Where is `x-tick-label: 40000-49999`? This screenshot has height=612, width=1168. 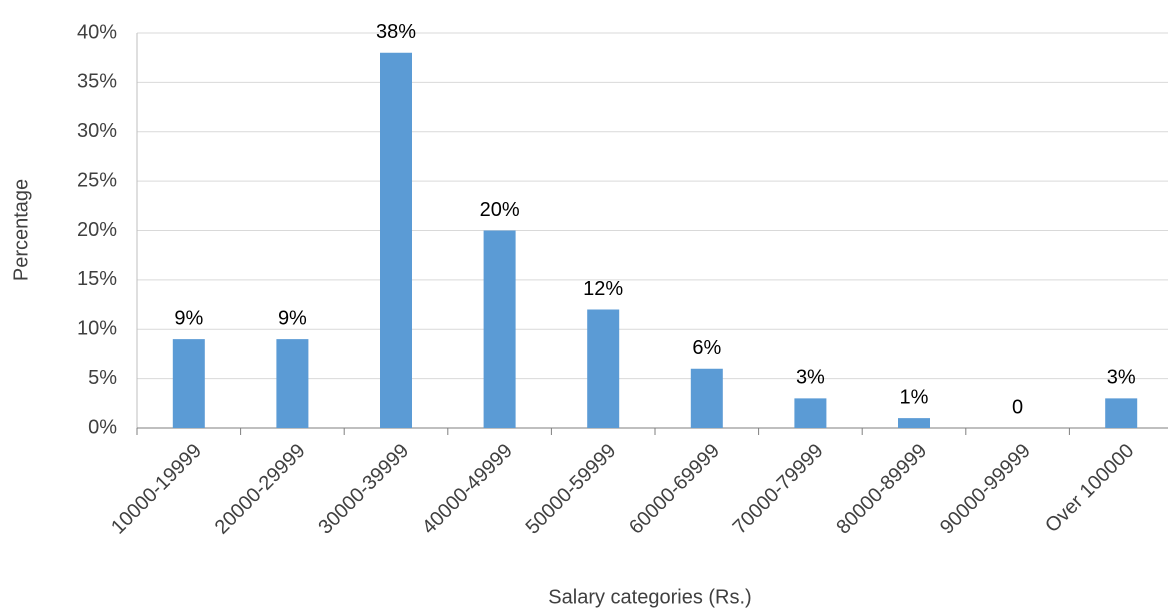 x-tick-label: 40000-49999 is located at coordinates (467, 489).